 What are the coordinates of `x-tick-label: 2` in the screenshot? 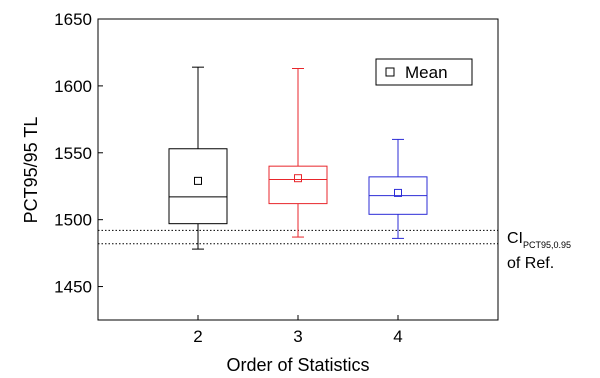 It's located at (197, 336).